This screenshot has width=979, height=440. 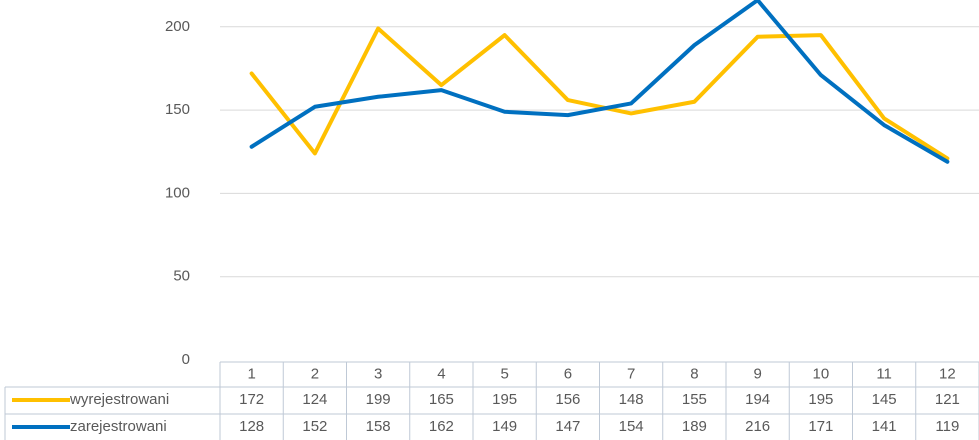 What do you see at coordinates (504, 426) in the screenshot?
I see `table-value: 149` at bounding box center [504, 426].